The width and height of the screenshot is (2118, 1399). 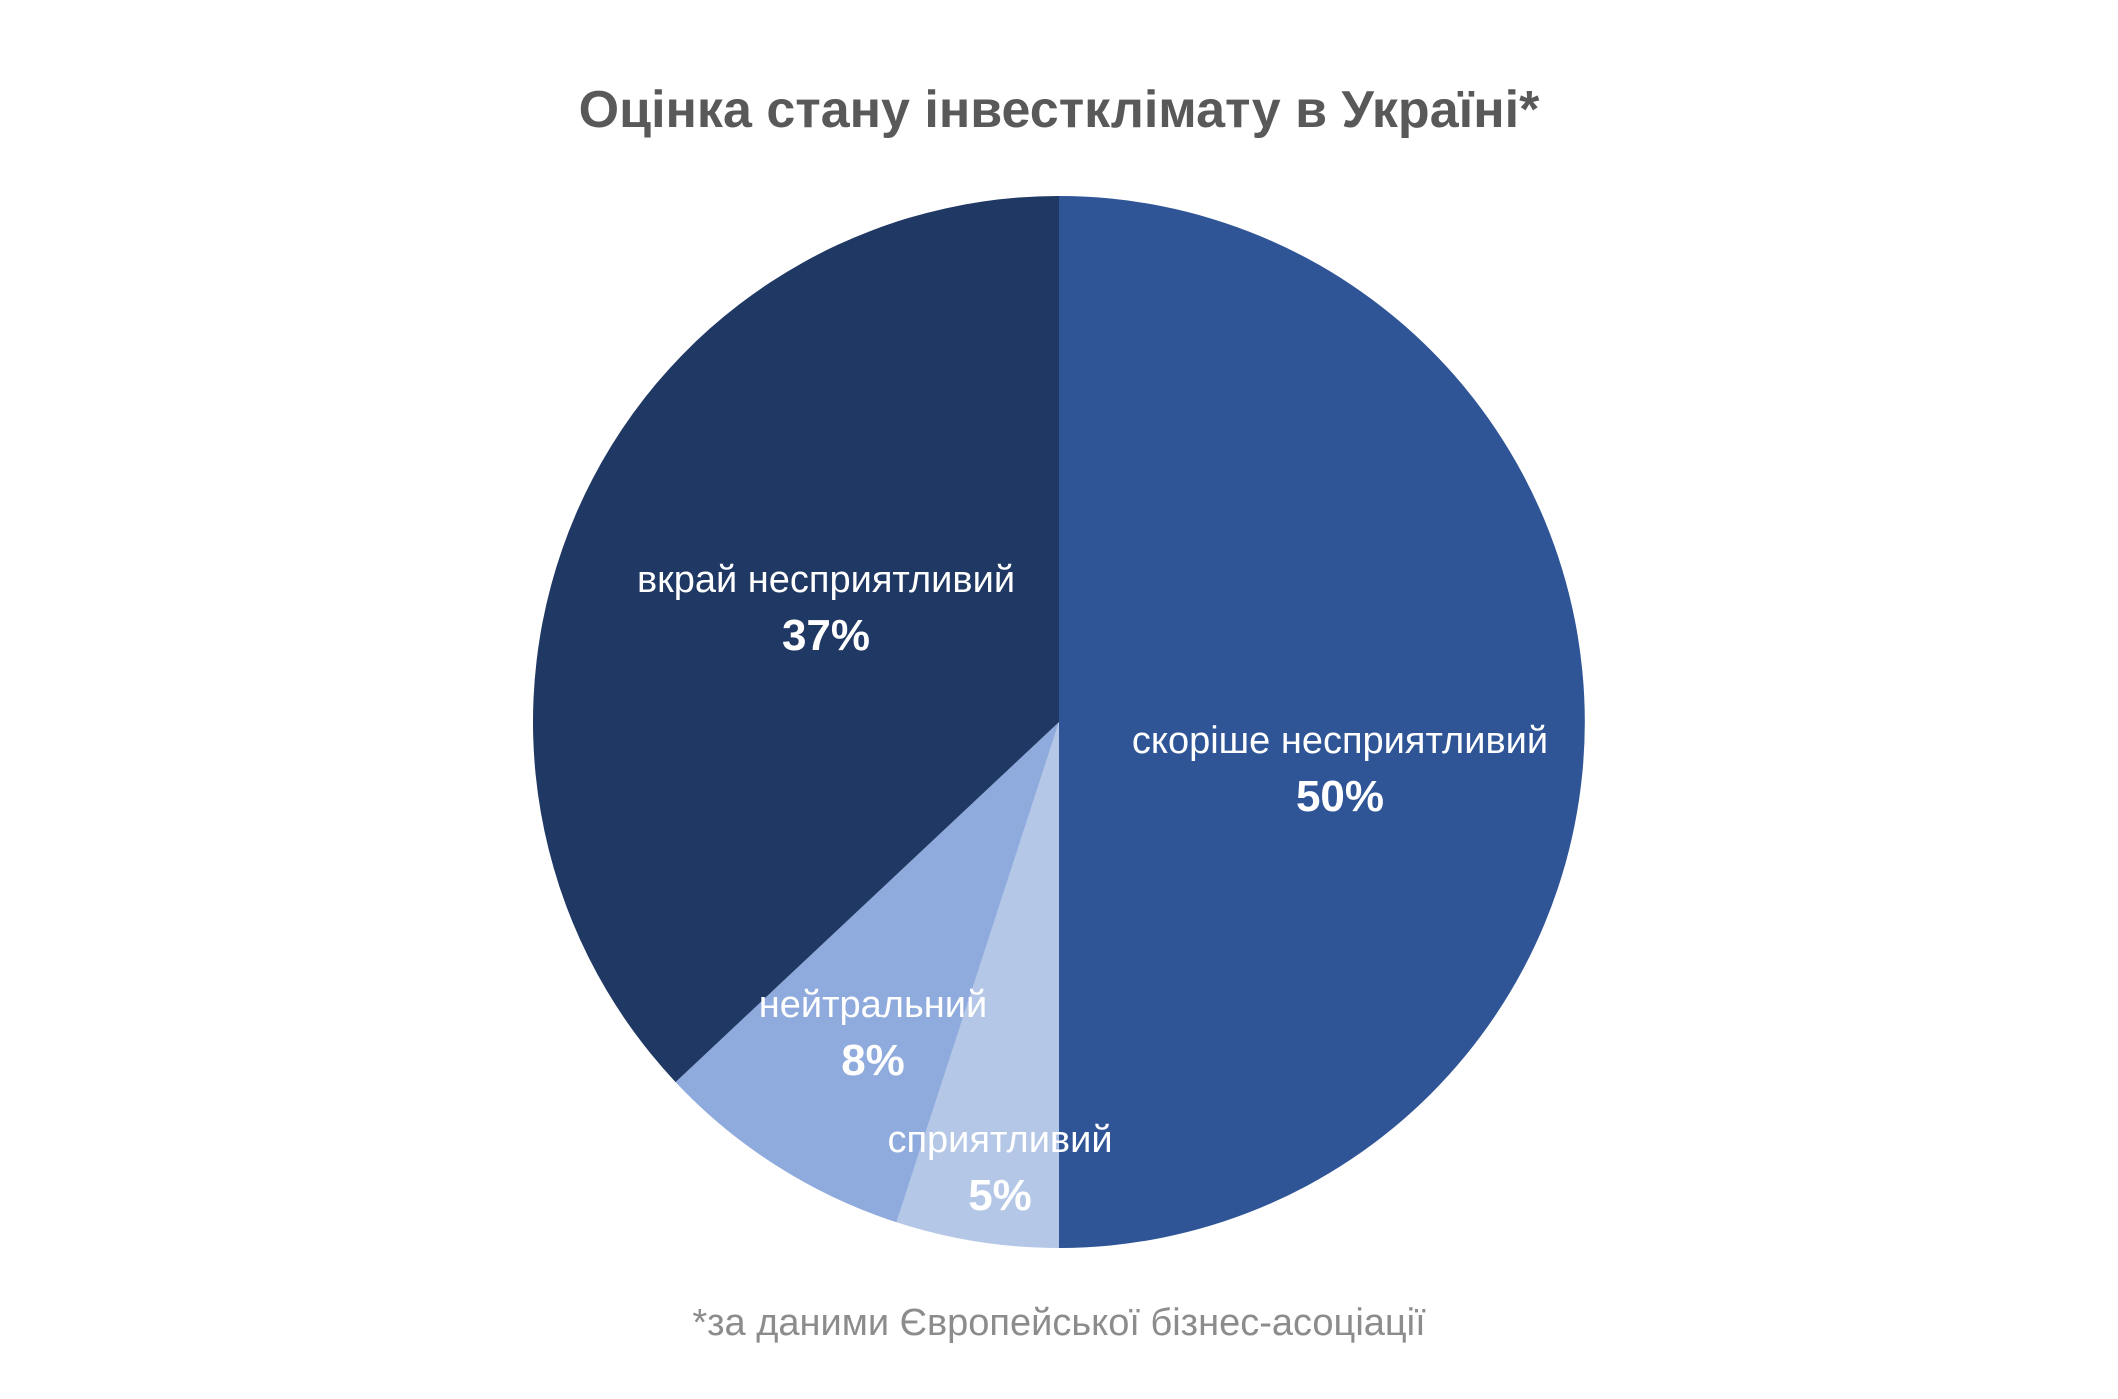 I want to click on slice-name-label: вкрай несприятливий, so click(x=826, y=580).